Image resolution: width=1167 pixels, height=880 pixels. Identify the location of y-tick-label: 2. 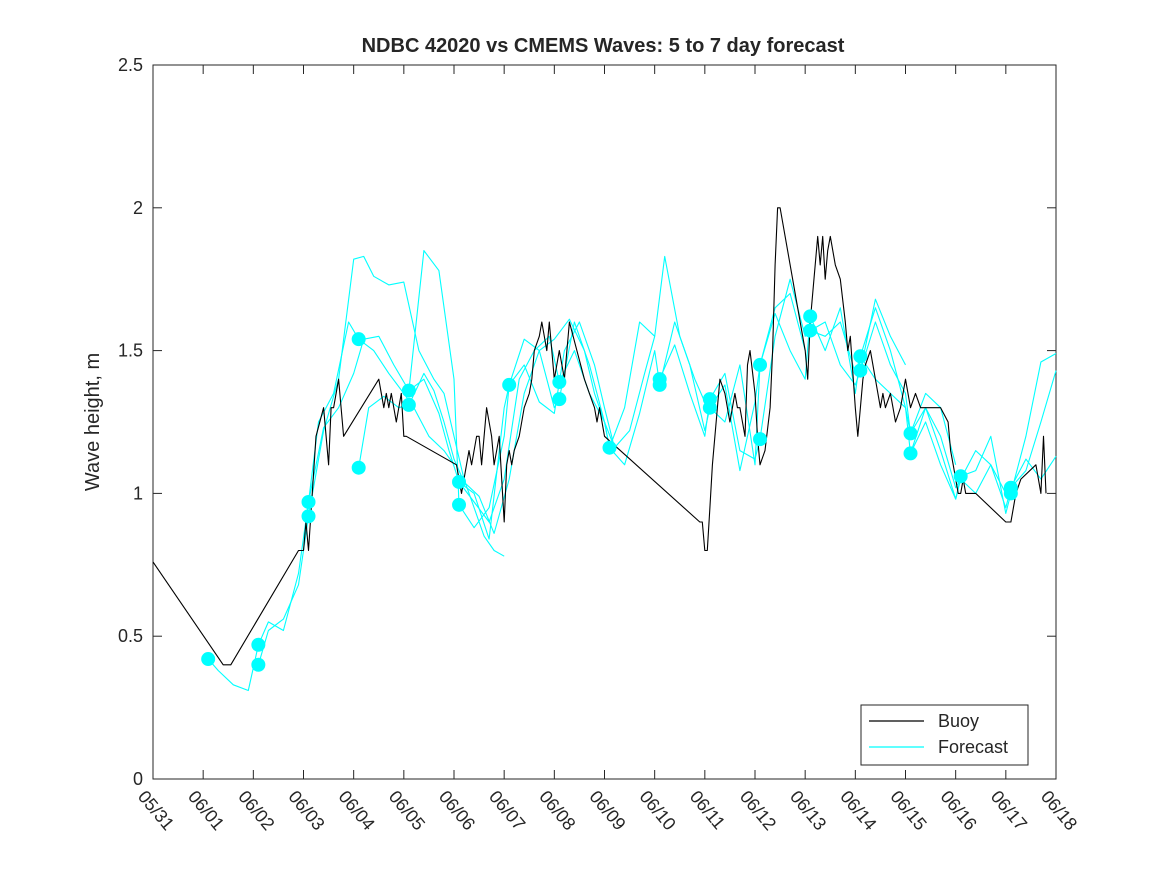
(138, 208).